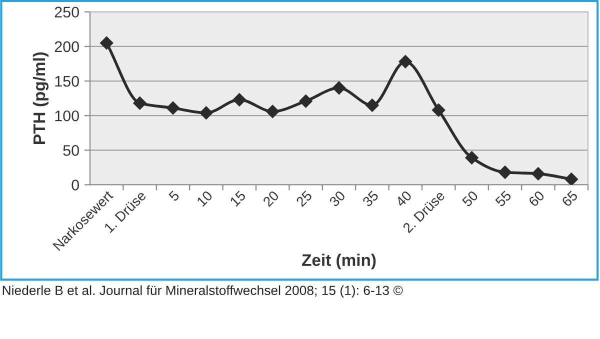  I want to click on y-tick-label: 0, so click(75, 185).